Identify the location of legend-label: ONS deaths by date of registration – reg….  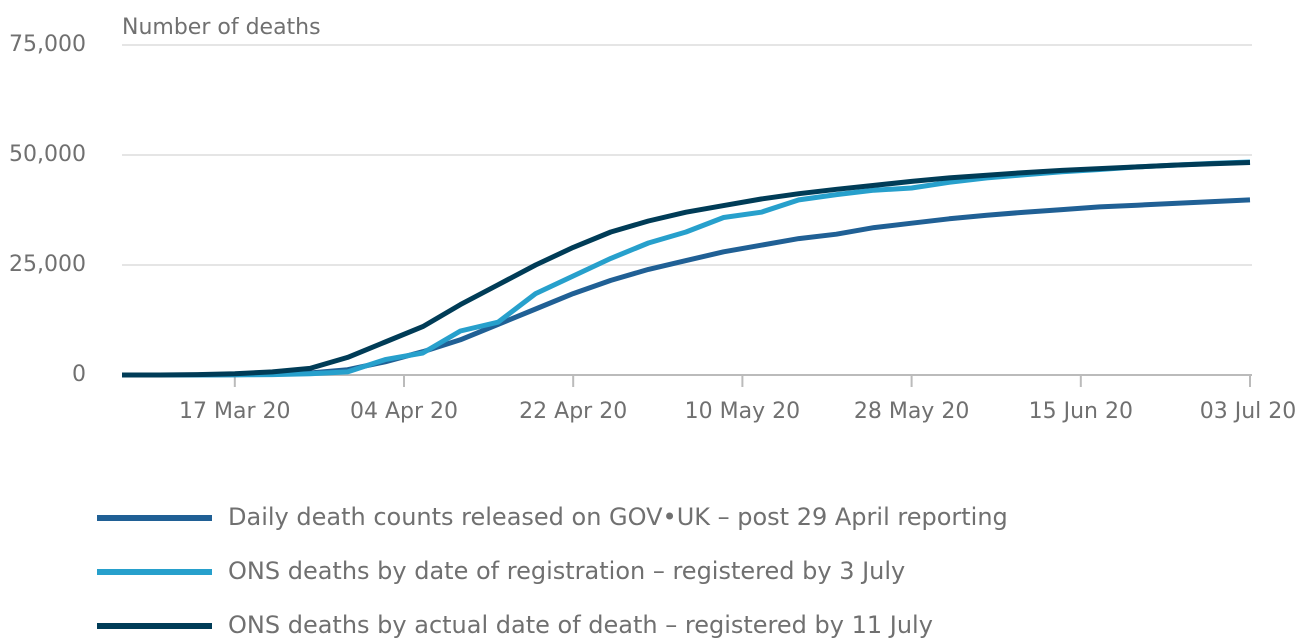
(566, 571).